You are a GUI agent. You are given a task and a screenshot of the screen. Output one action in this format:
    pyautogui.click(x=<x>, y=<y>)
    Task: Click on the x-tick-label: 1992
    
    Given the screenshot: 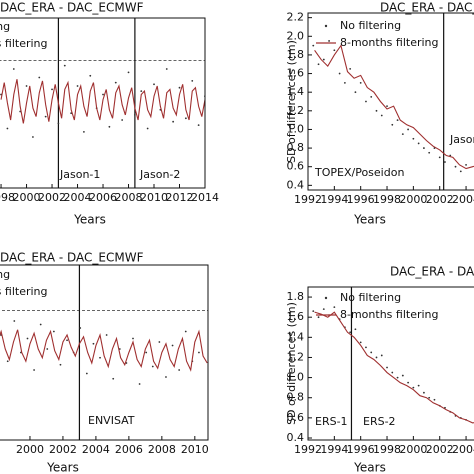 What is the action you would take?
    pyautogui.click(x=308, y=449)
    